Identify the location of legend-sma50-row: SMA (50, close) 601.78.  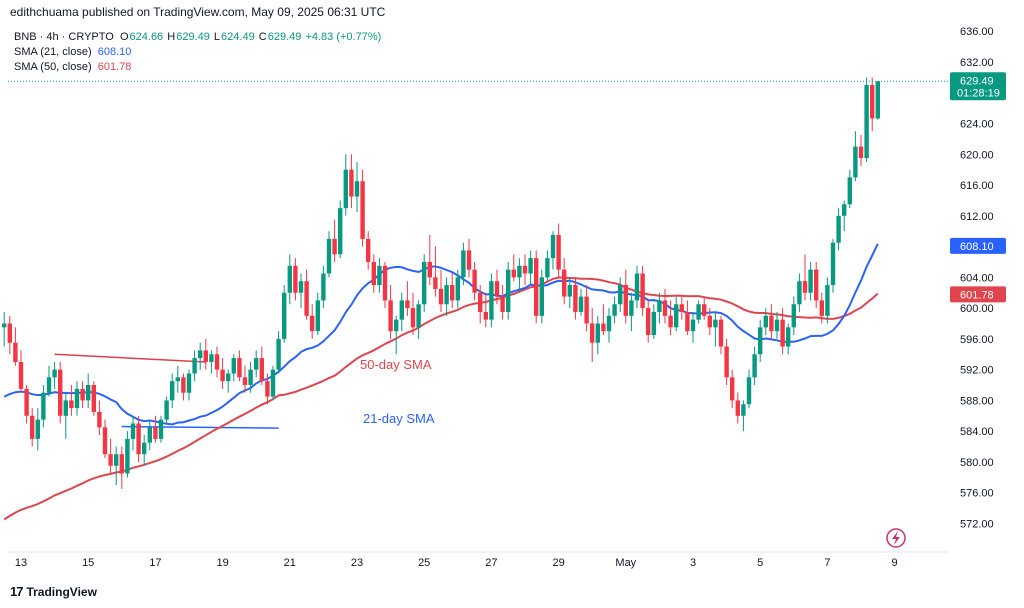
(198, 67).